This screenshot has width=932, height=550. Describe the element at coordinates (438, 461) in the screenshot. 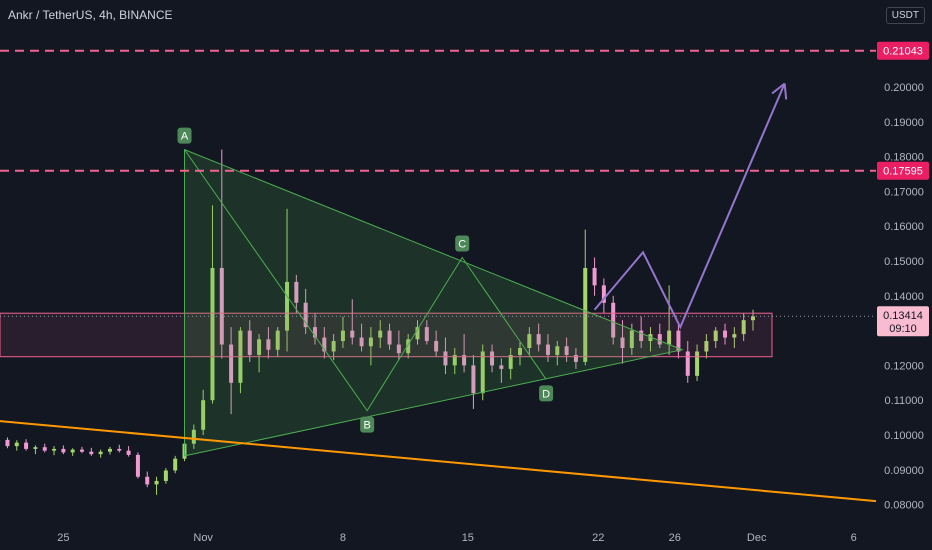

I see `trendline` at that location.